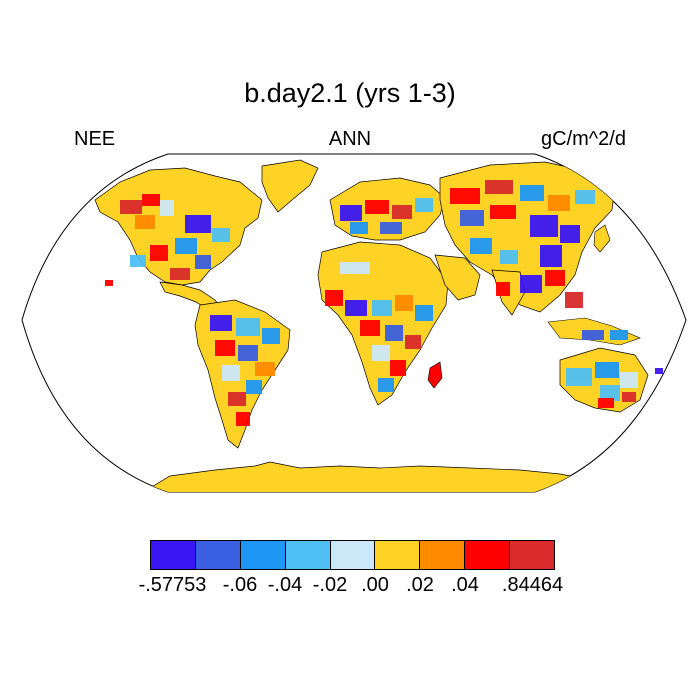 This screenshot has width=700, height=700. I want to click on period-label: ANN, so click(350, 139).